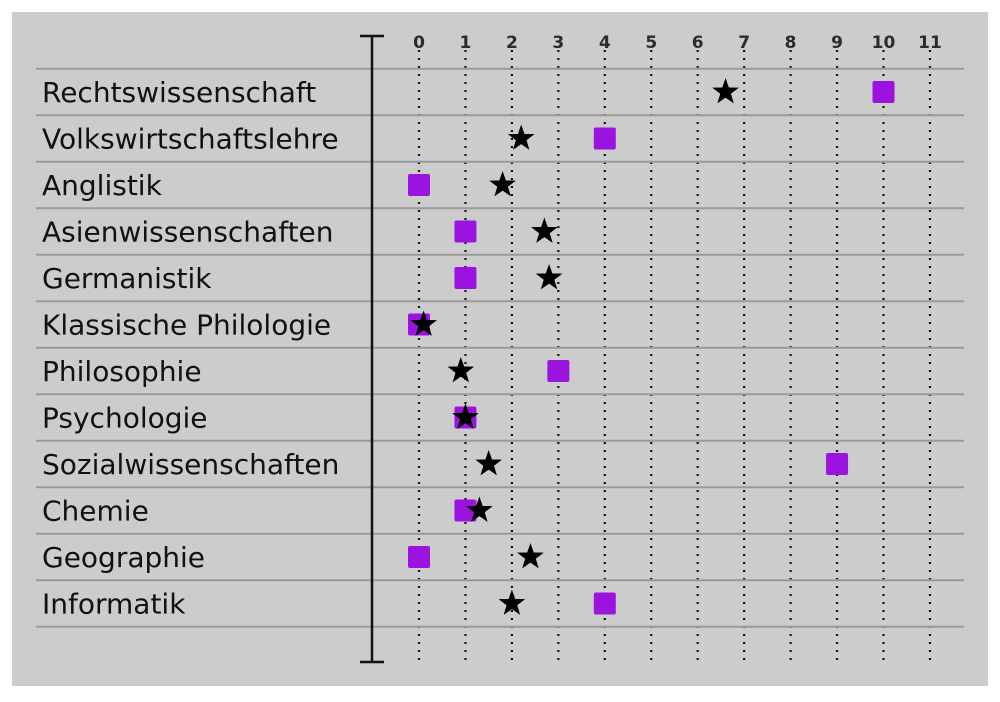  I want to click on category-label: Sozialwissenschaften, so click(190, 464).